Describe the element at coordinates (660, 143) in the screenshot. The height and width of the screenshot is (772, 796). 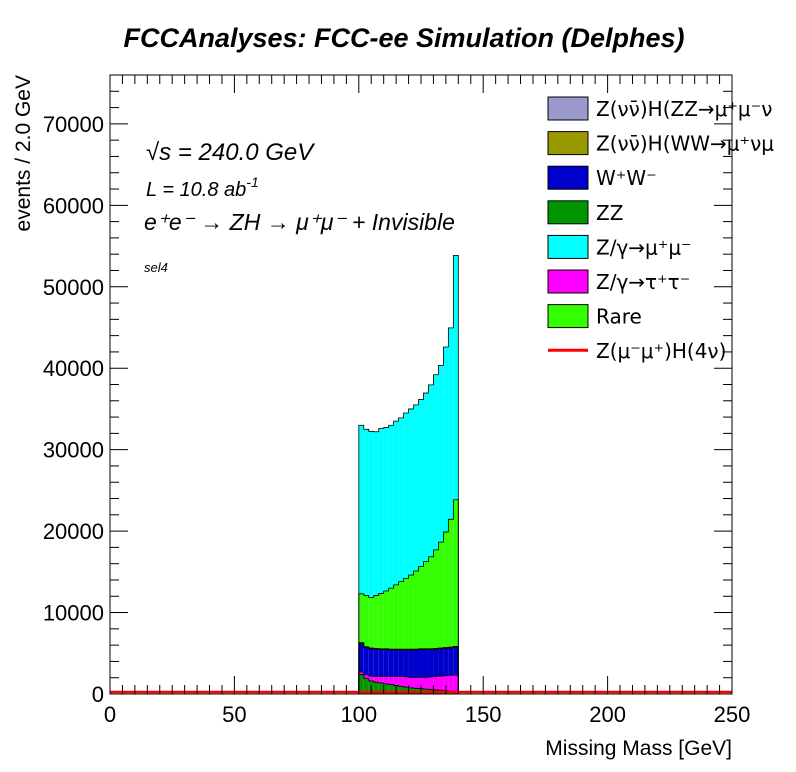
I see `legend-item: Z(νν̄)H(WW→μ⁺νμ` at that location.